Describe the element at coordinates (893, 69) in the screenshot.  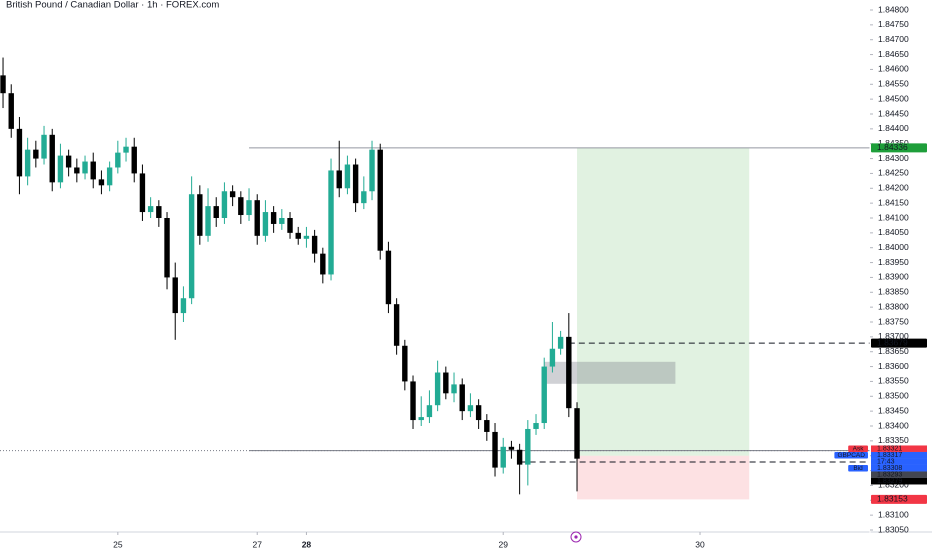
I see `y-tick-label: 1.84600` at that location.